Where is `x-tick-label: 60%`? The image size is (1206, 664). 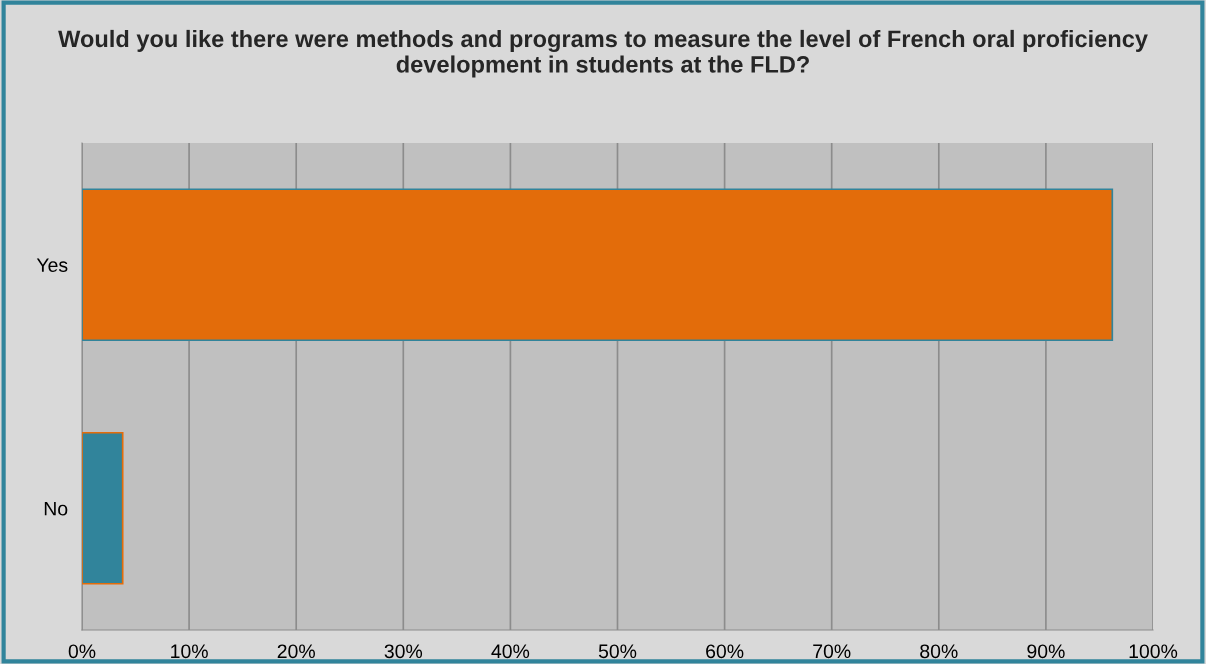 x-tick-label: 60% is located at coordinates (725, 651).